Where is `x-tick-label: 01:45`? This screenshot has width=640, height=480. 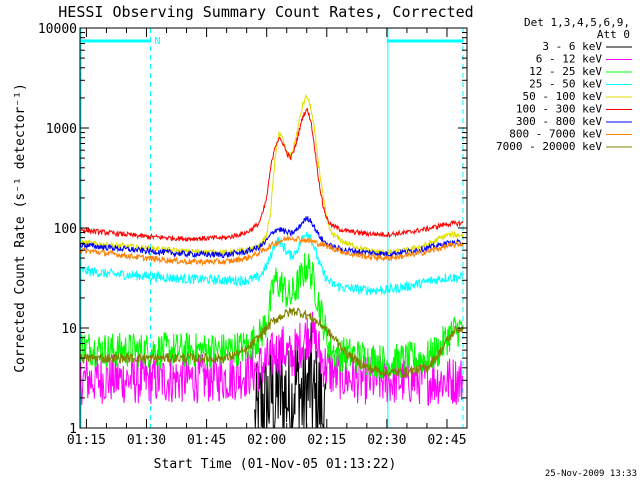 x-tick-label: 01:45 is located at coordinates (206, 440).